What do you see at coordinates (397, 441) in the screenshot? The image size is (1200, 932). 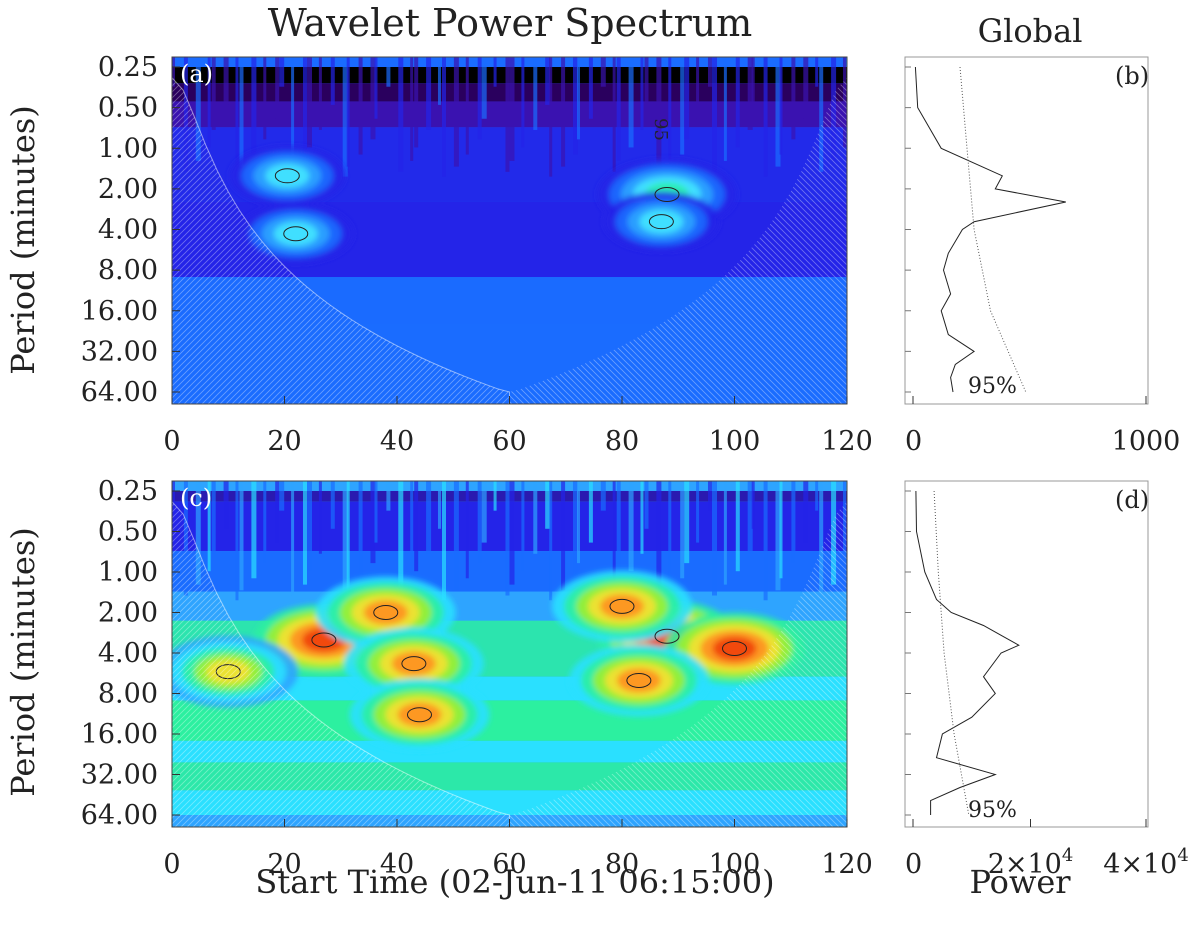 I see `panela-xtick-label: 40` at bounding box center [397, 441].